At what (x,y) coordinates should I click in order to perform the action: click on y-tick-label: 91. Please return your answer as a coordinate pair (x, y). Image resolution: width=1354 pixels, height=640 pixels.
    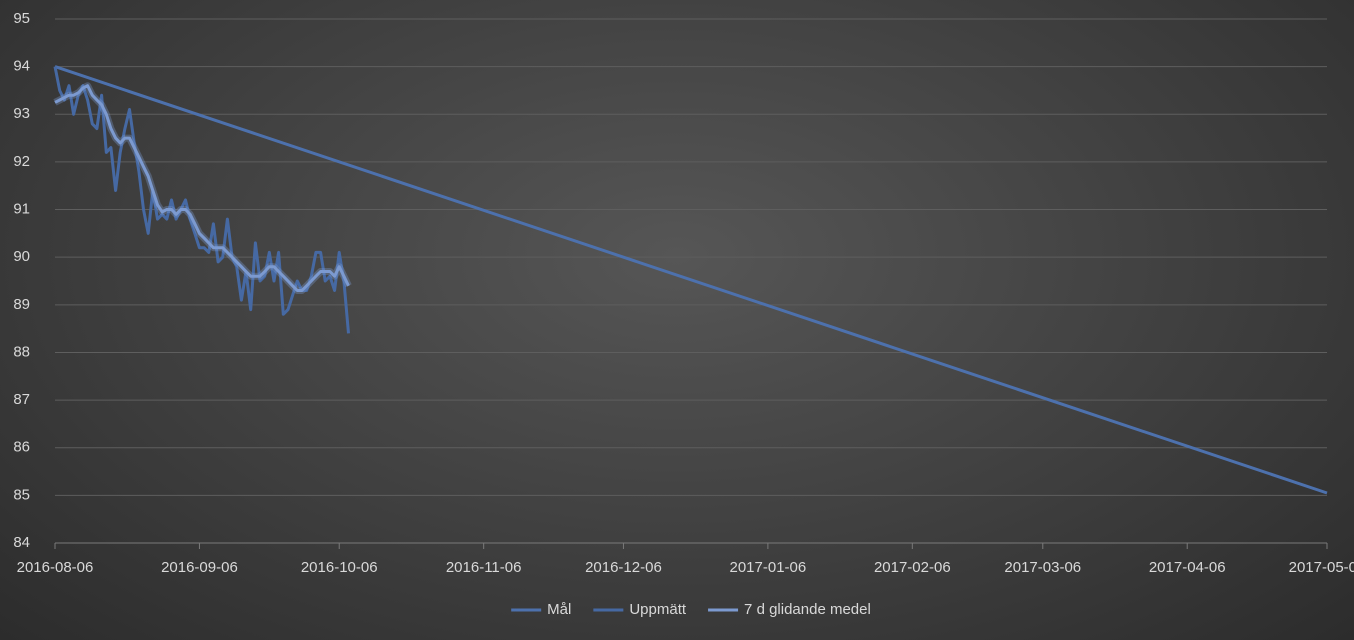
    Looking at the image, I should click on (21, 209).